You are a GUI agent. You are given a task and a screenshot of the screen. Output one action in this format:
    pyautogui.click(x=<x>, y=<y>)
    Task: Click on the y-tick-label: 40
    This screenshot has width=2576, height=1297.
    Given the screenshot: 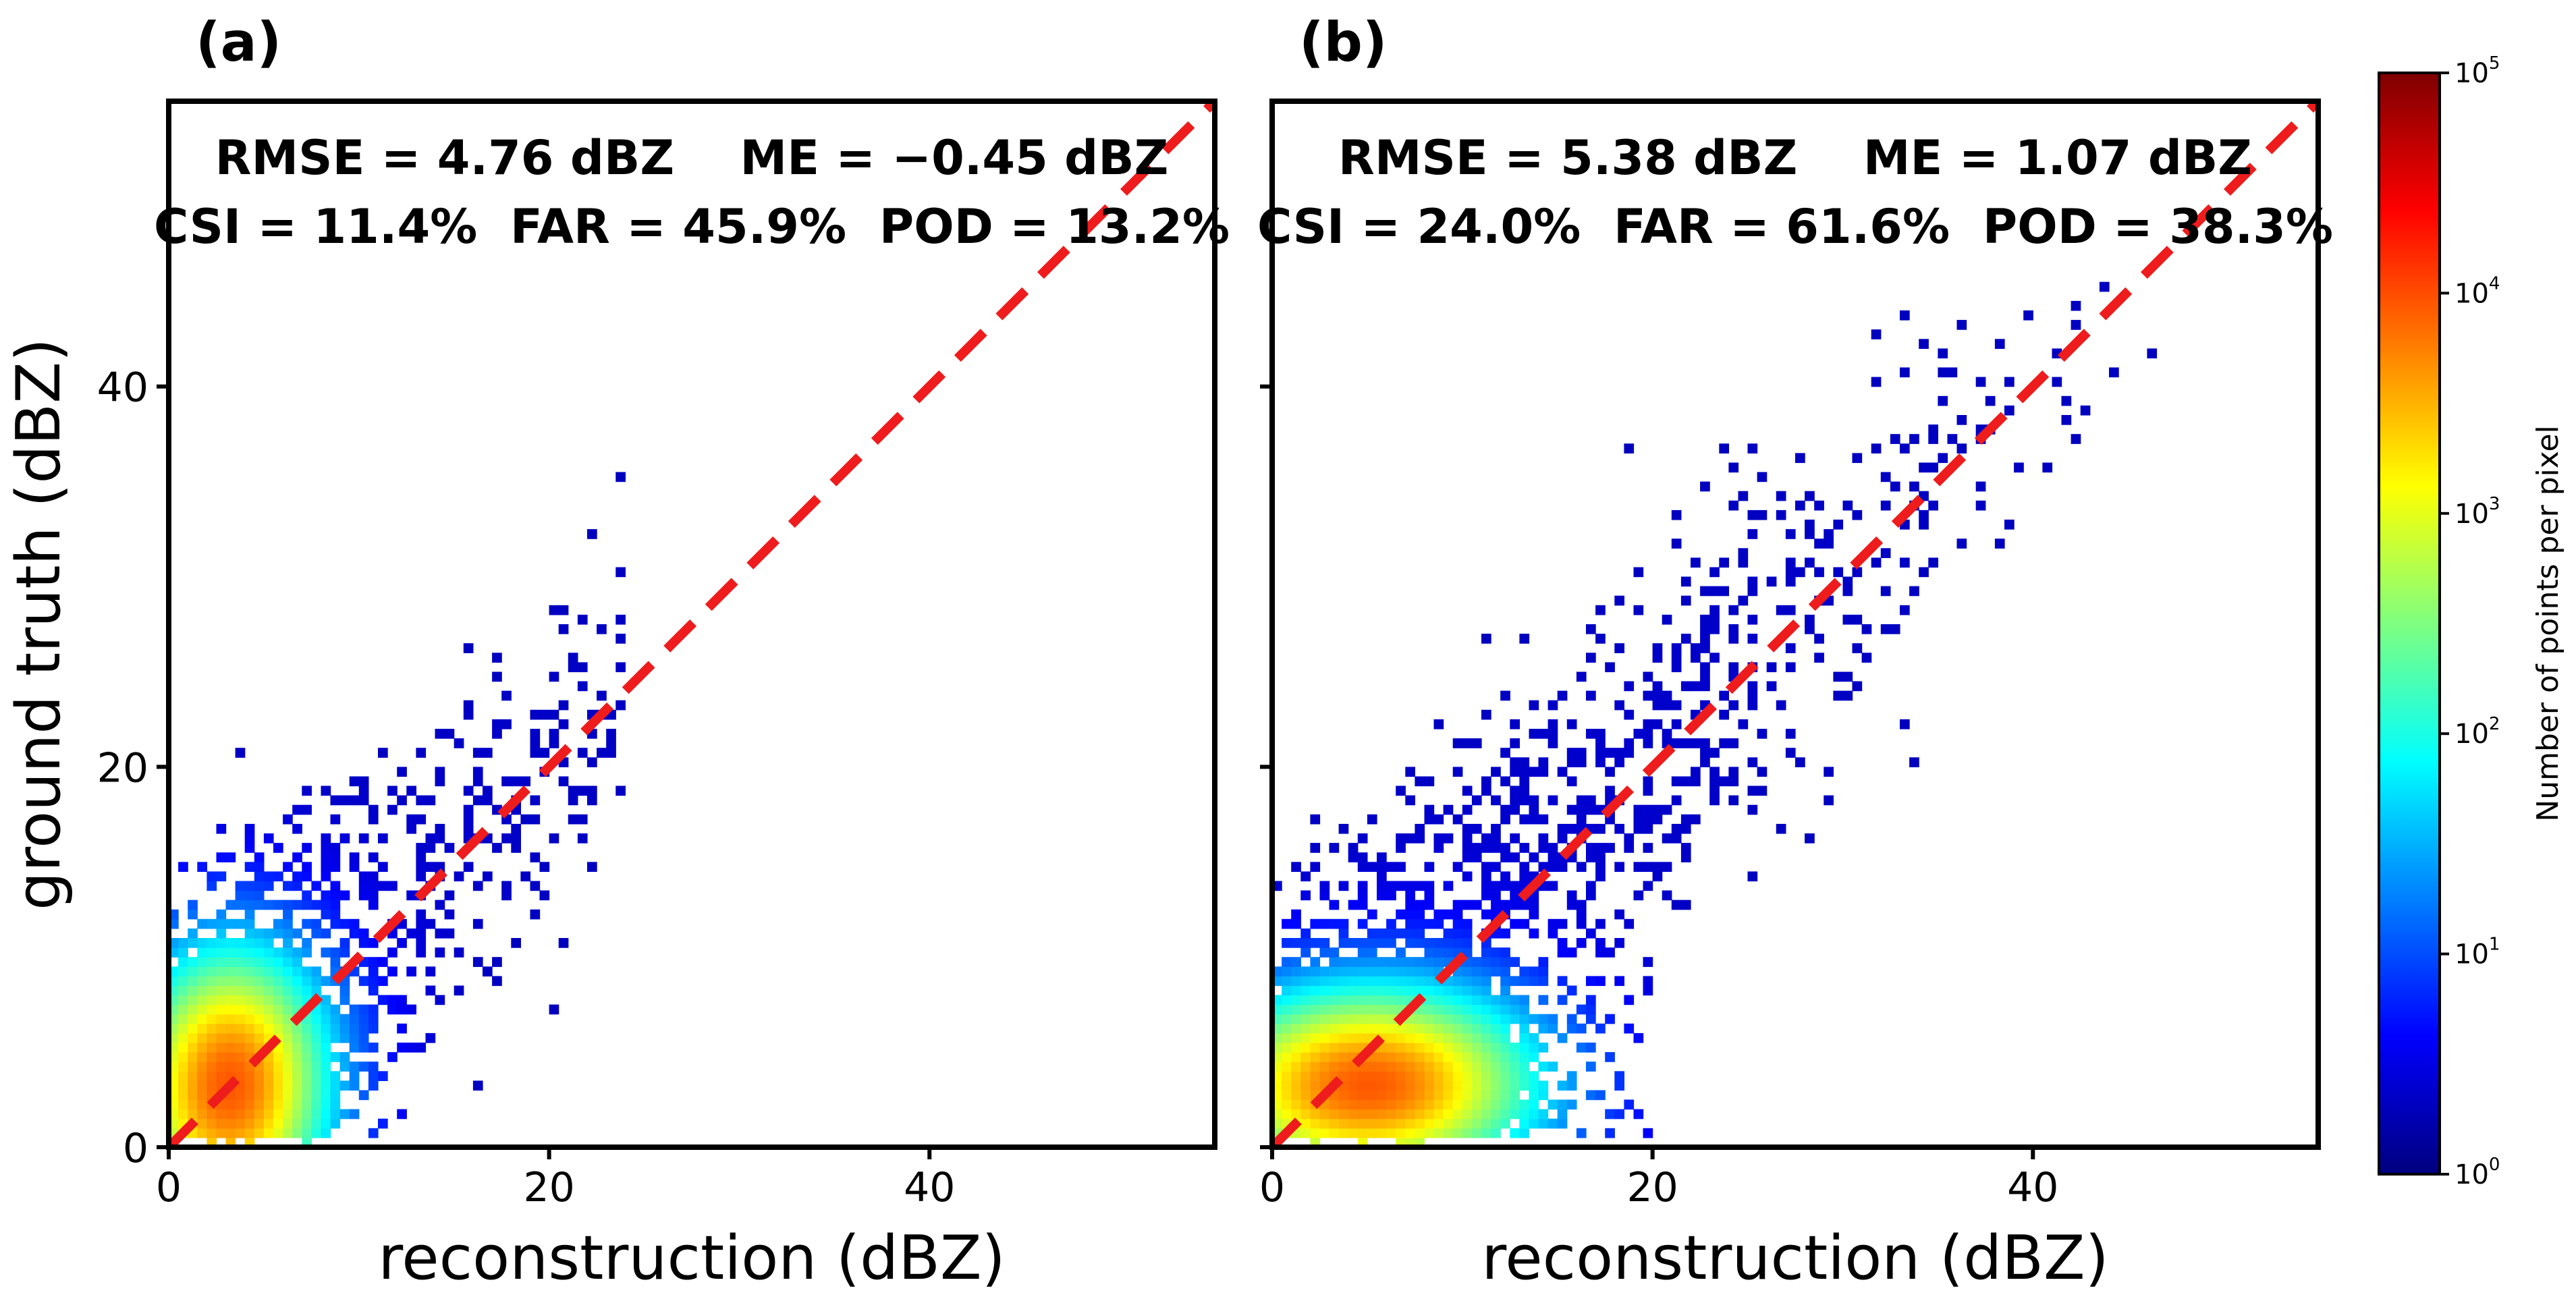 What is the action you would take?
    pyautogui.click(x=122, y=388)
    